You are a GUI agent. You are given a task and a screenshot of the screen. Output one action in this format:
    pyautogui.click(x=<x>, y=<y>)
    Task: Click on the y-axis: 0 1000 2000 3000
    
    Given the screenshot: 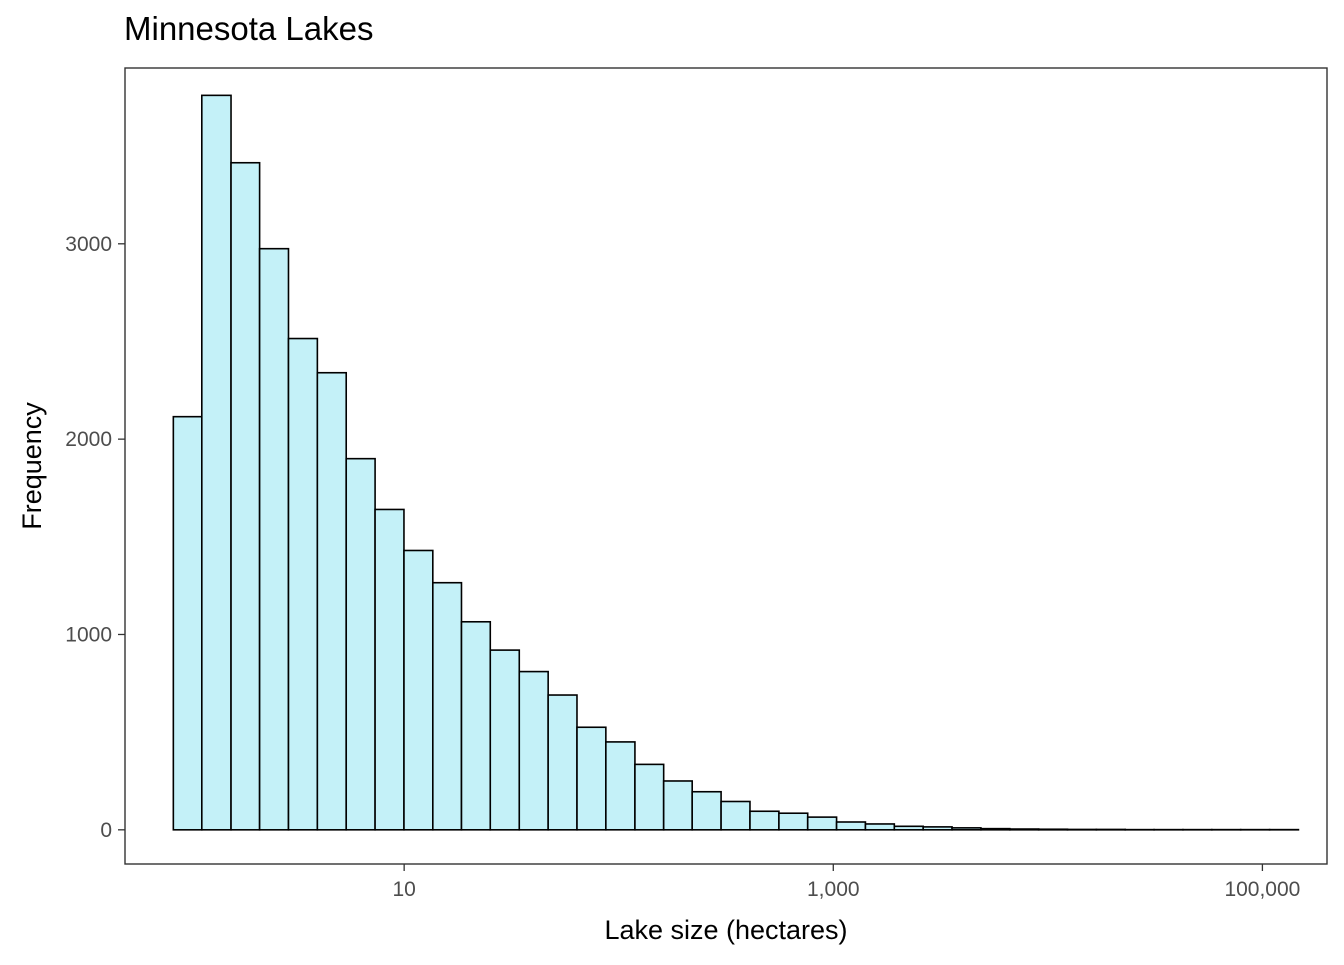 What is the action you would take?
    pyautogui.click(x=95, y=537)
    